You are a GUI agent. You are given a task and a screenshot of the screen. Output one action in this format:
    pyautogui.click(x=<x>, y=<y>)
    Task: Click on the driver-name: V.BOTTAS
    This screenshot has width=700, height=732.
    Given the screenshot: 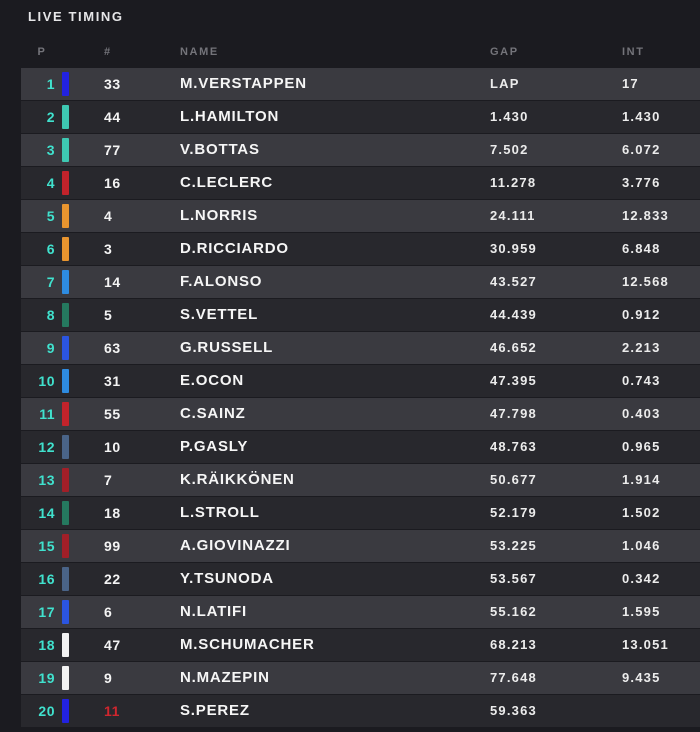 What is the action you would take?
    pyautogui.click(x=220, y=149)
    